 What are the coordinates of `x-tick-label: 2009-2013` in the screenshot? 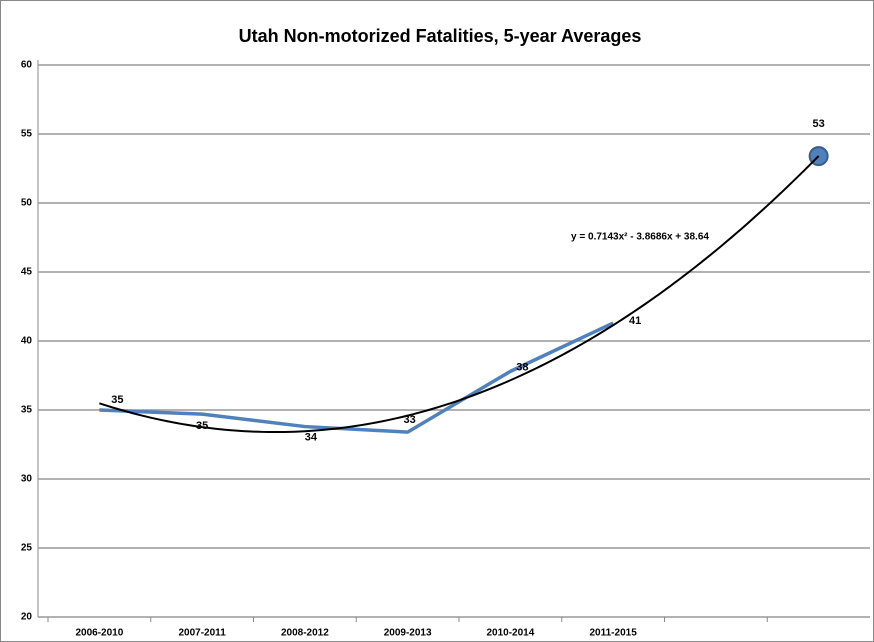 It's located at (408, 633).